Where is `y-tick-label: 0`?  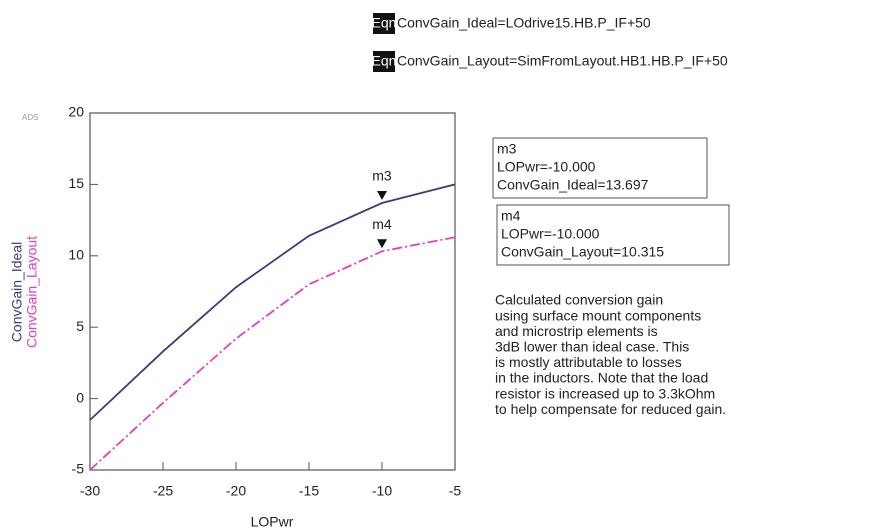 y-tick-label: 0 is located at coordinates (80, 397).